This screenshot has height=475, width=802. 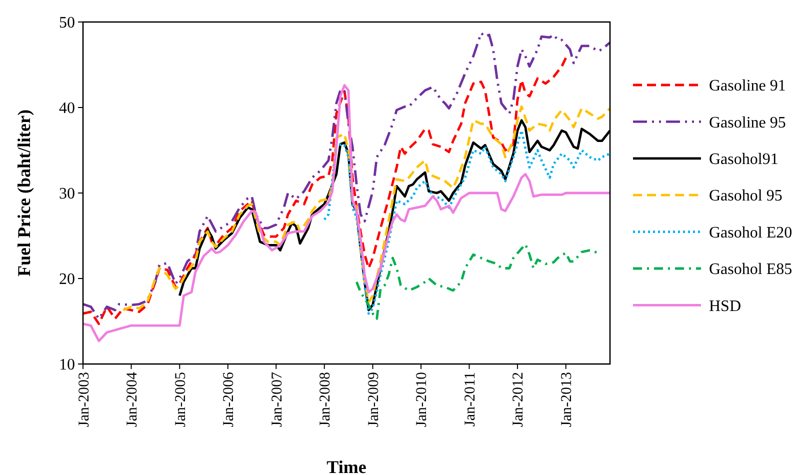 What do you see at coordinates (277, 399) in the screenshot?
I see `x-tick-label: Jan-2007` at bounding box center [277, 399].